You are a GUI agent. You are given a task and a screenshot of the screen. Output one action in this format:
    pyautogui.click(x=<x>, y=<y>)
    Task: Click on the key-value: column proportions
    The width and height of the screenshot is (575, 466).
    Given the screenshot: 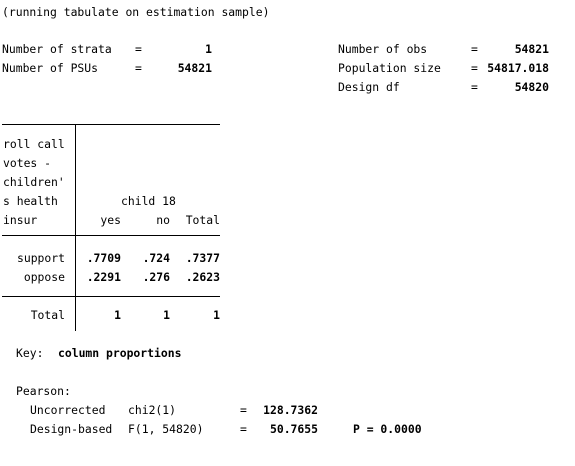 What is the action you would take?
    pyautogui.click(x=120, y=353)
    